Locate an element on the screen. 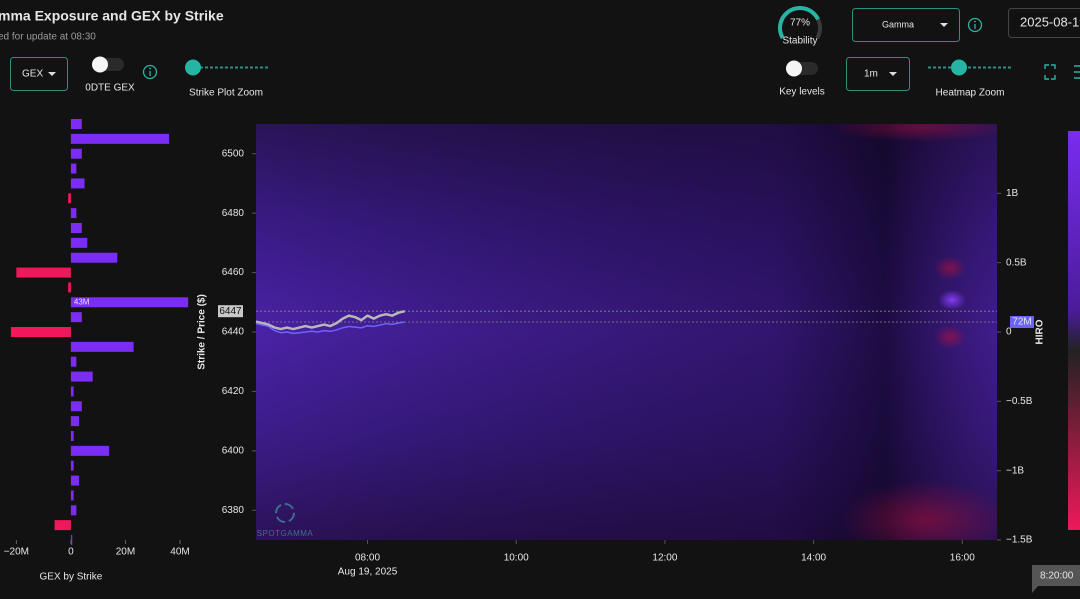 The width and height of the screenshot is (1080, 599). color-scale is located at coordinates (1074, 330).